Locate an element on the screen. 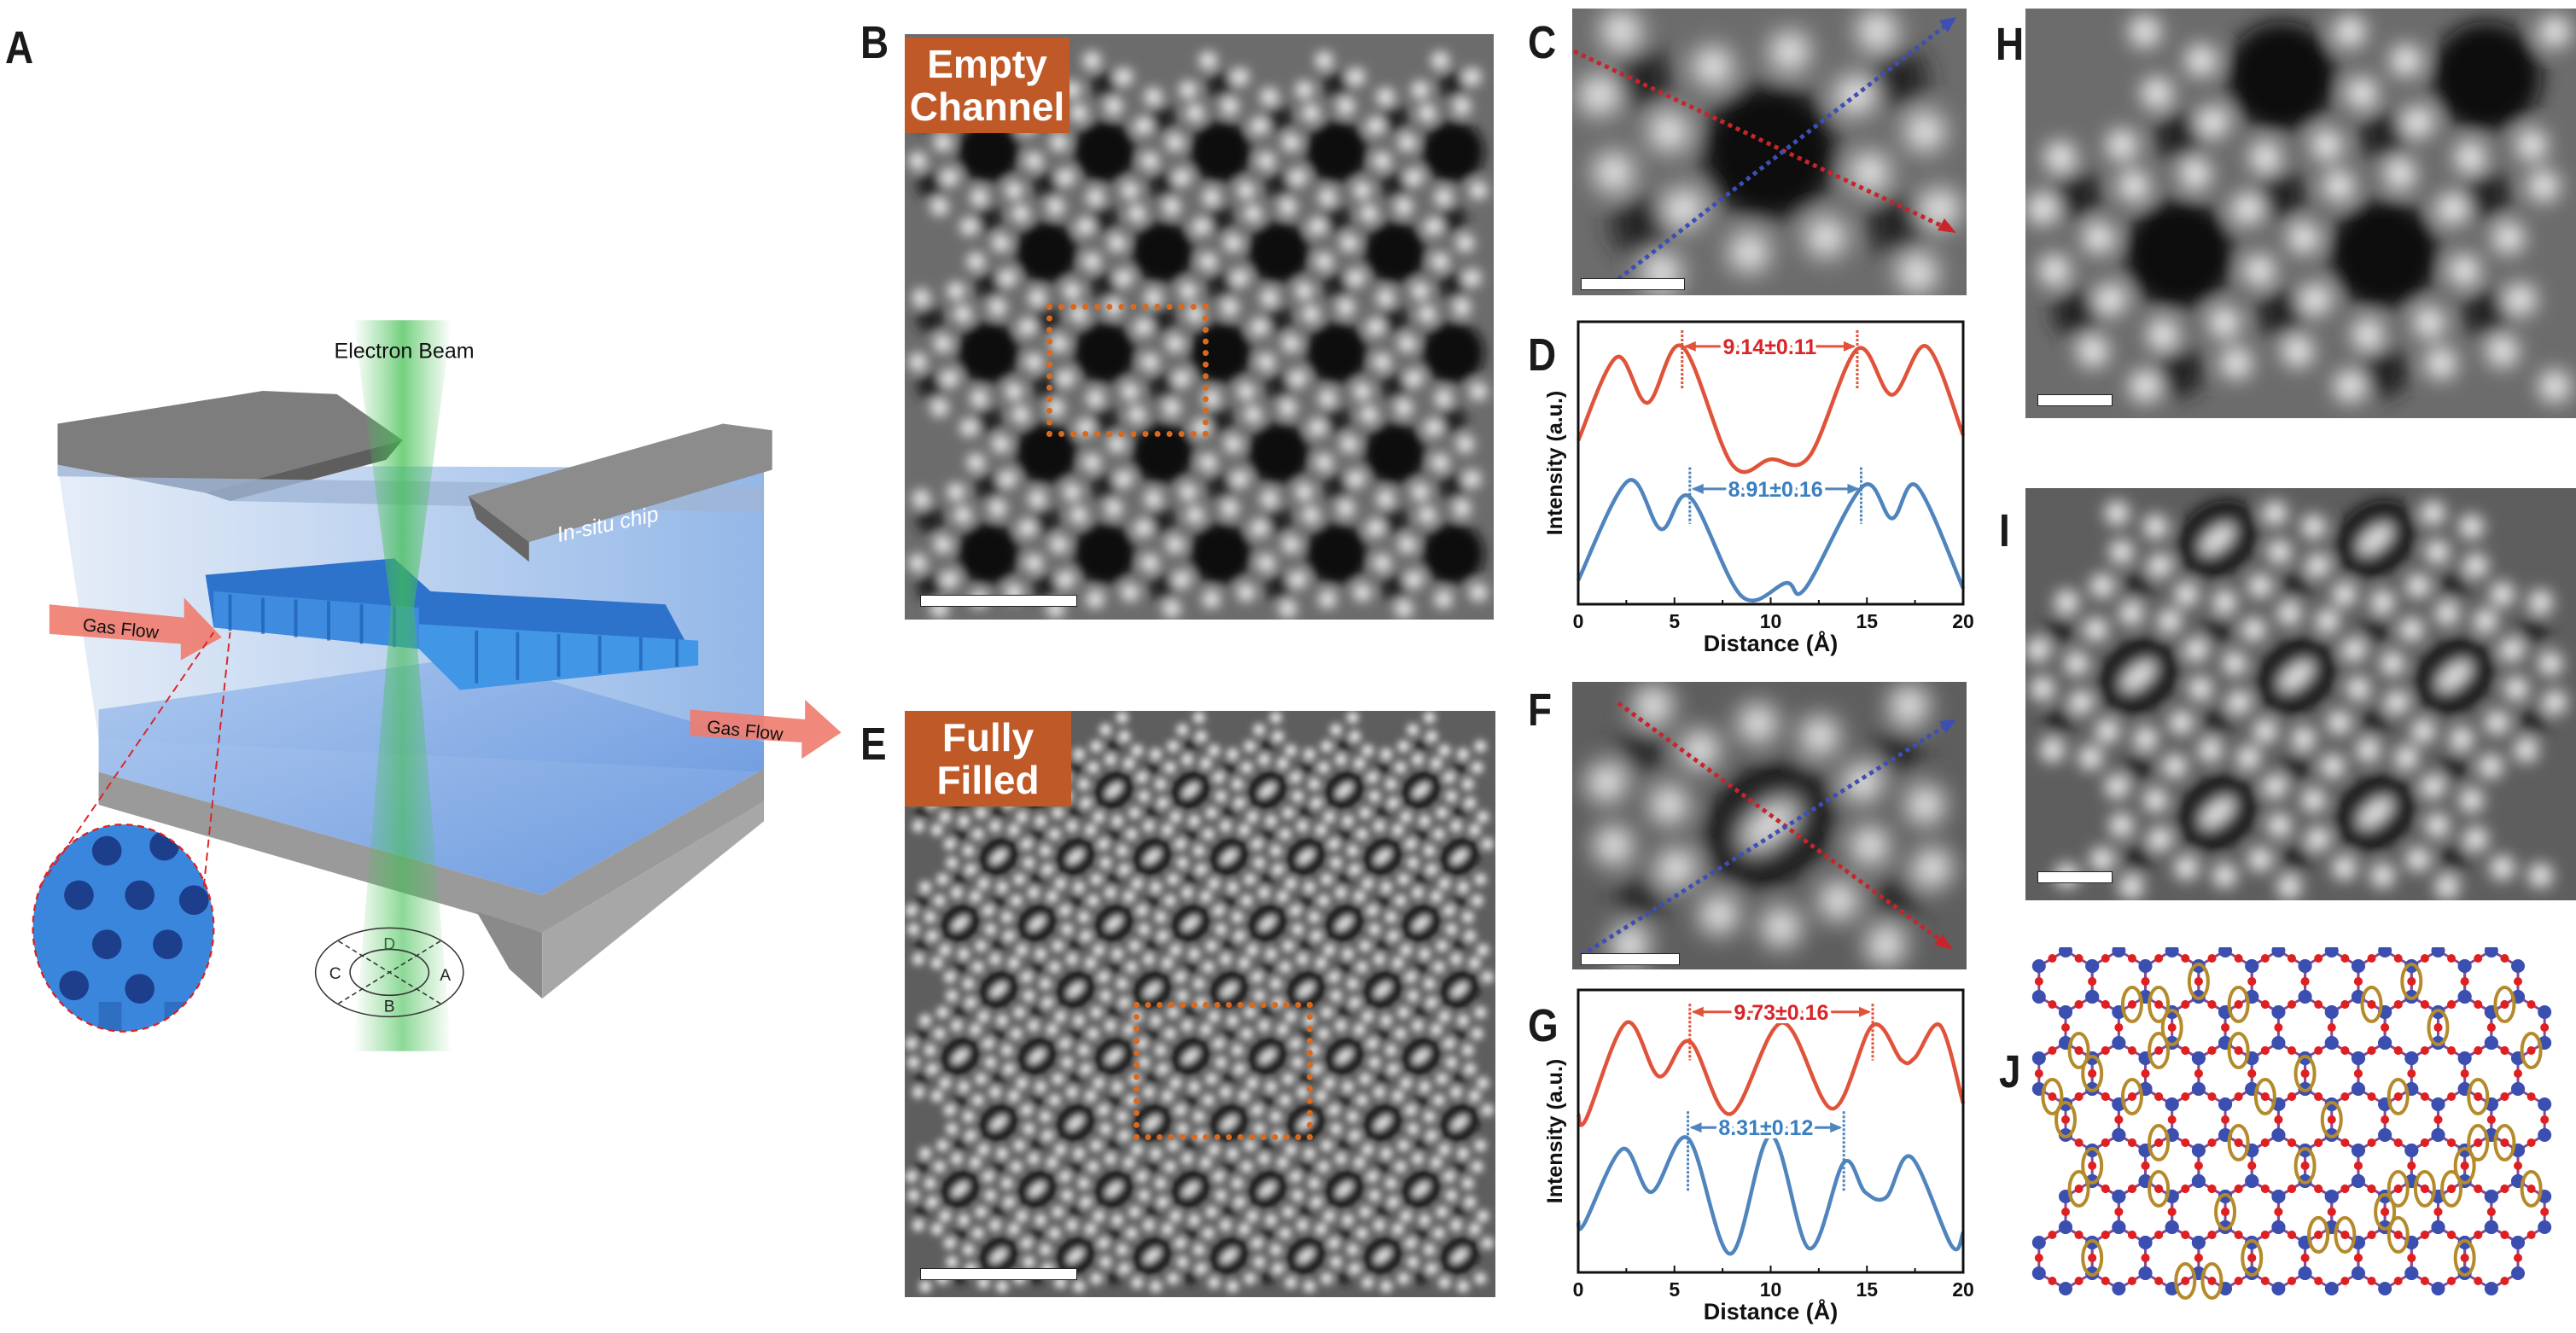  detector-segment-c: C is located at coordinates (335, 974).